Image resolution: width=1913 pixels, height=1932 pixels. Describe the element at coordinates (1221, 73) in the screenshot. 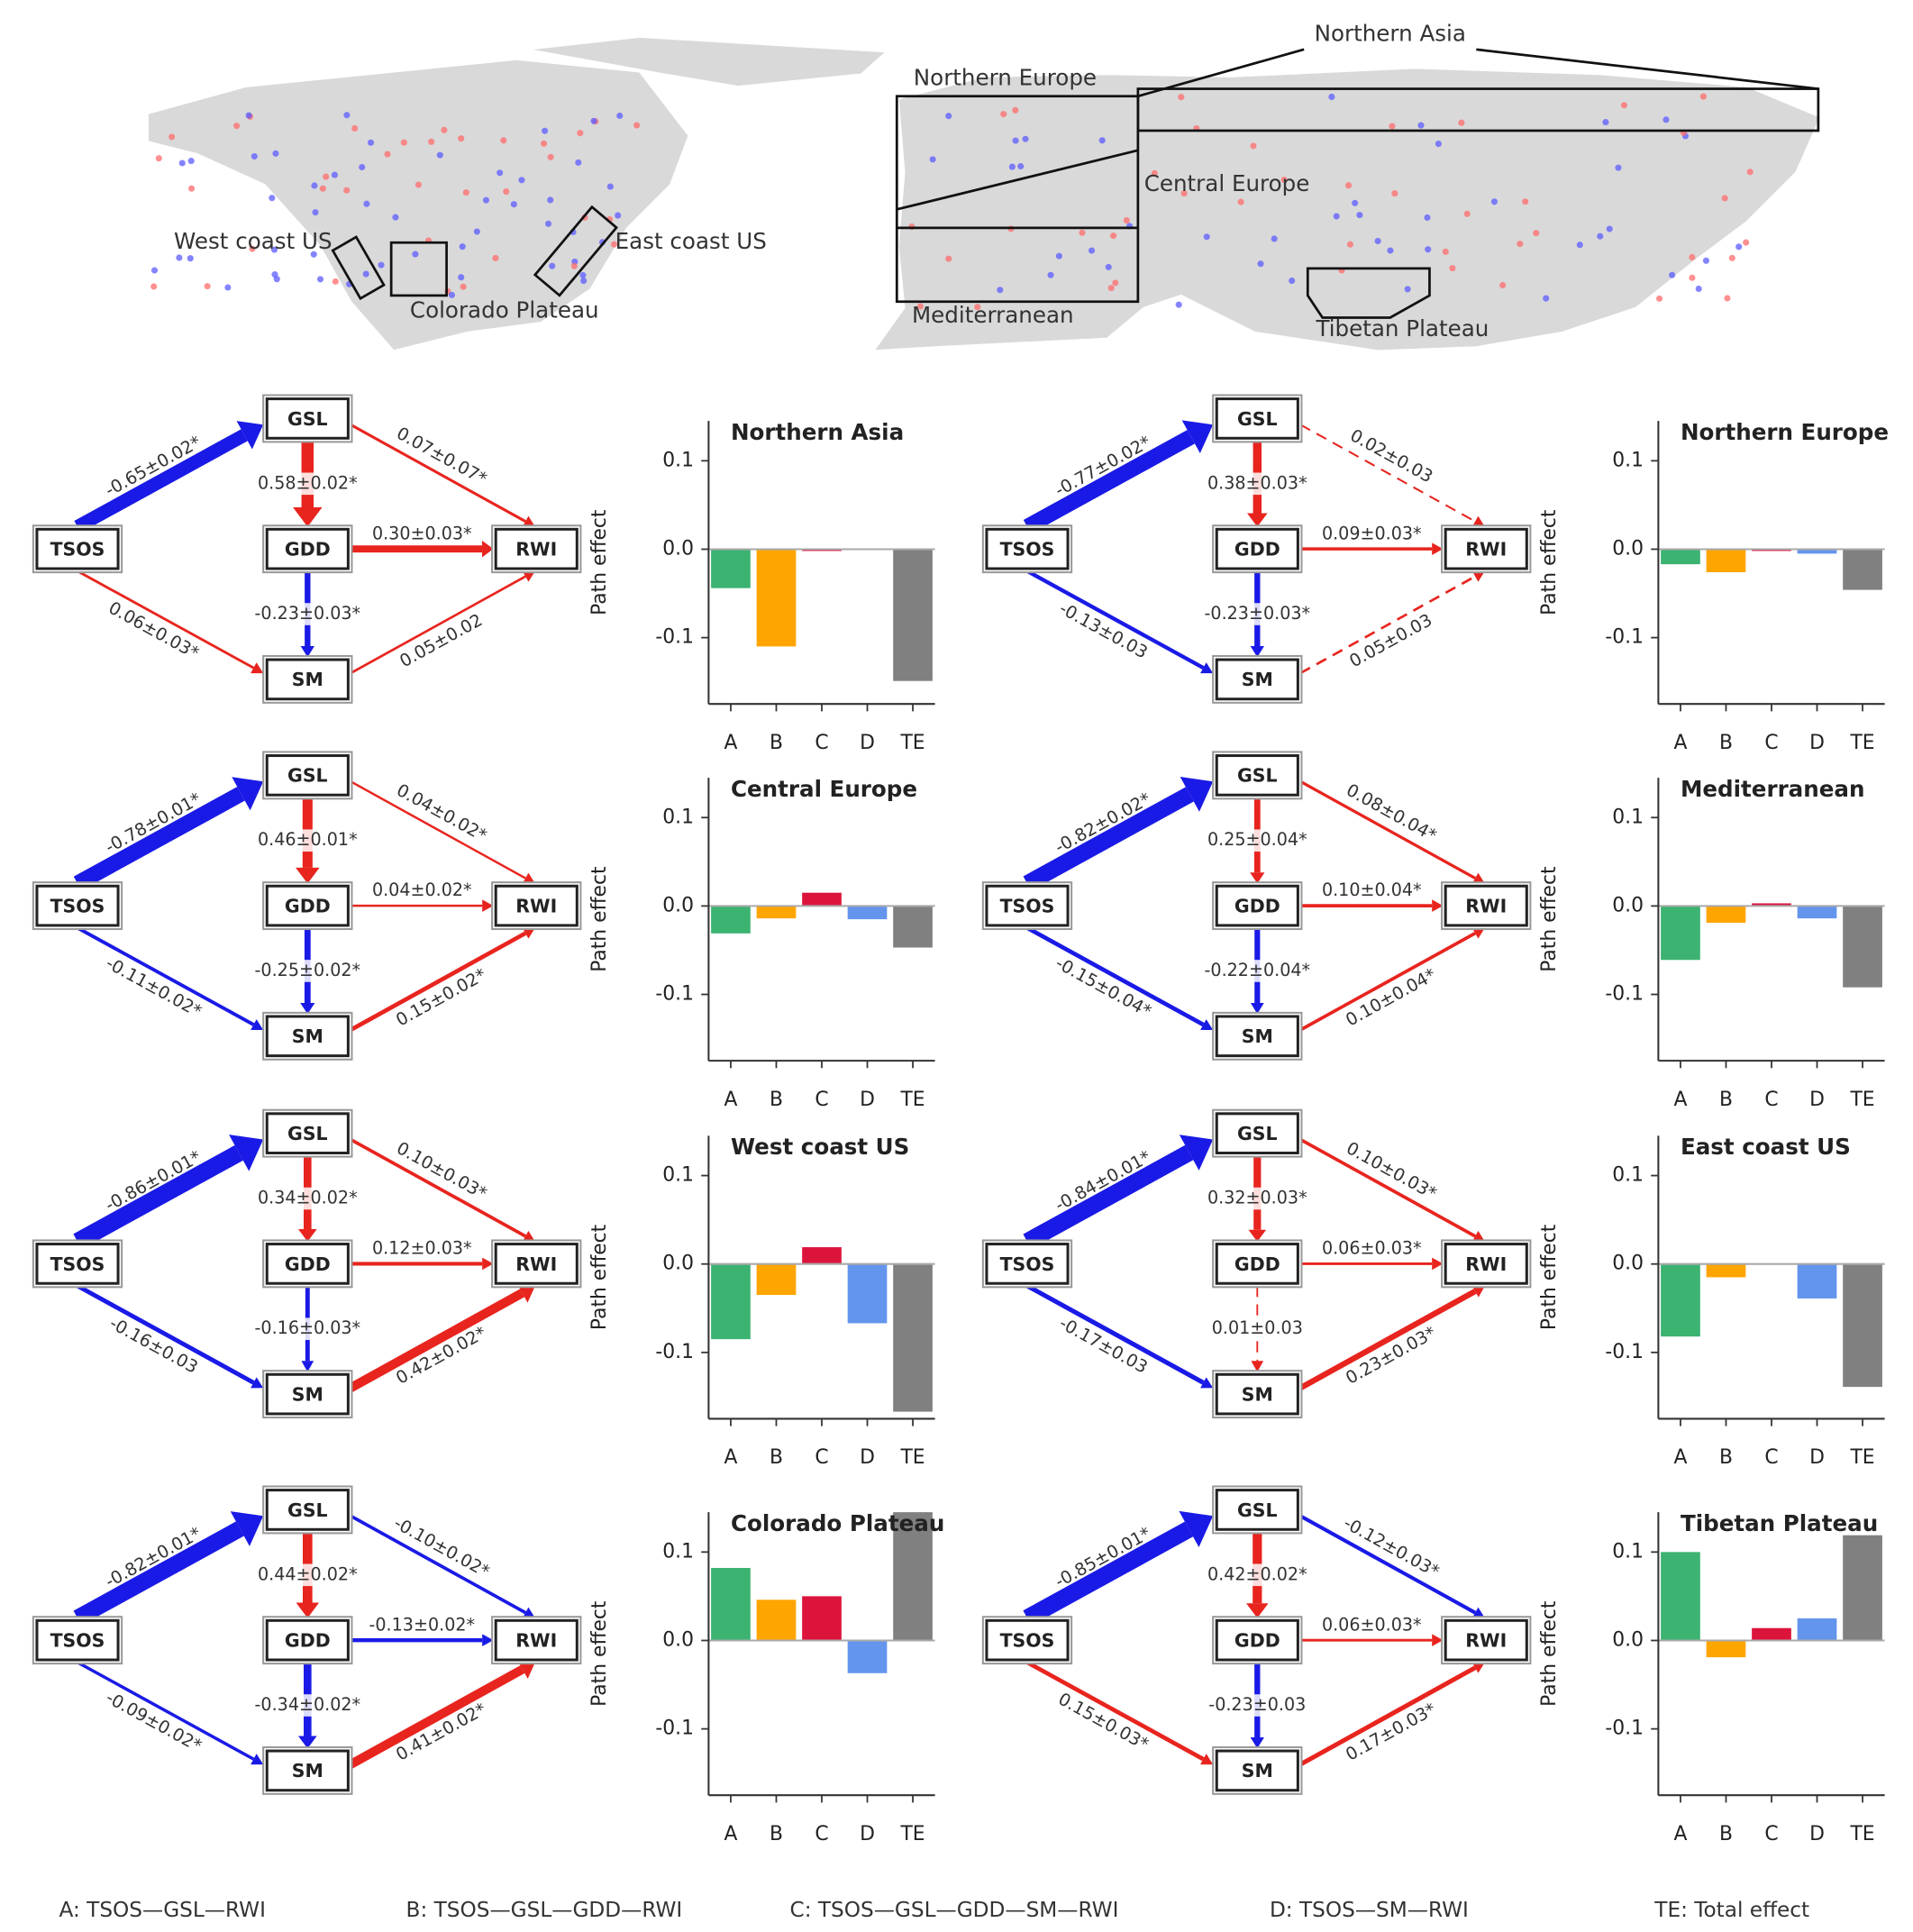

I see `region-divider` at that location.